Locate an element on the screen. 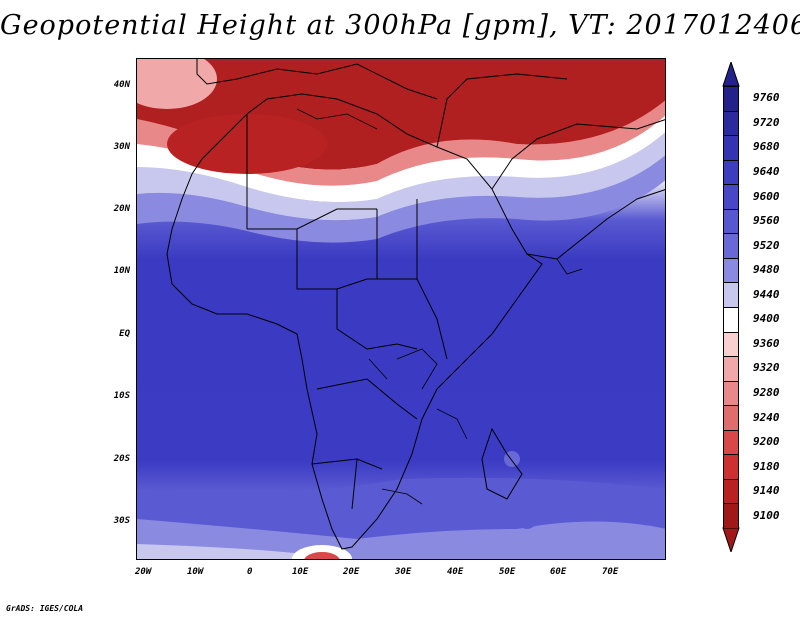 The image size is (800, 618). colorbar-label: 9400 is located at coordinates (766, 319).